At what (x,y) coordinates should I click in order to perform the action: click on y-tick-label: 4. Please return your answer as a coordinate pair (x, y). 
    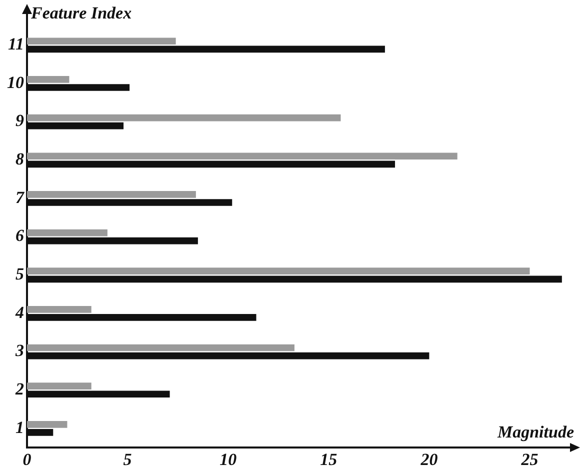
    Looking at the image, I should click on (19, 312).